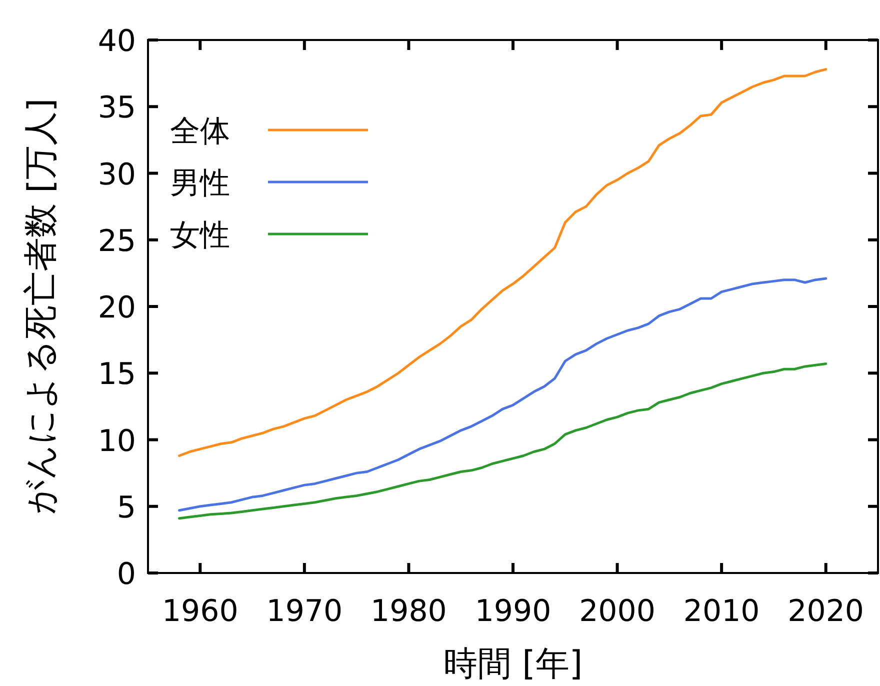 The height and width of the screenshot is (686, 880). I want to click on y-tick-label: 40, so click(117, 41).